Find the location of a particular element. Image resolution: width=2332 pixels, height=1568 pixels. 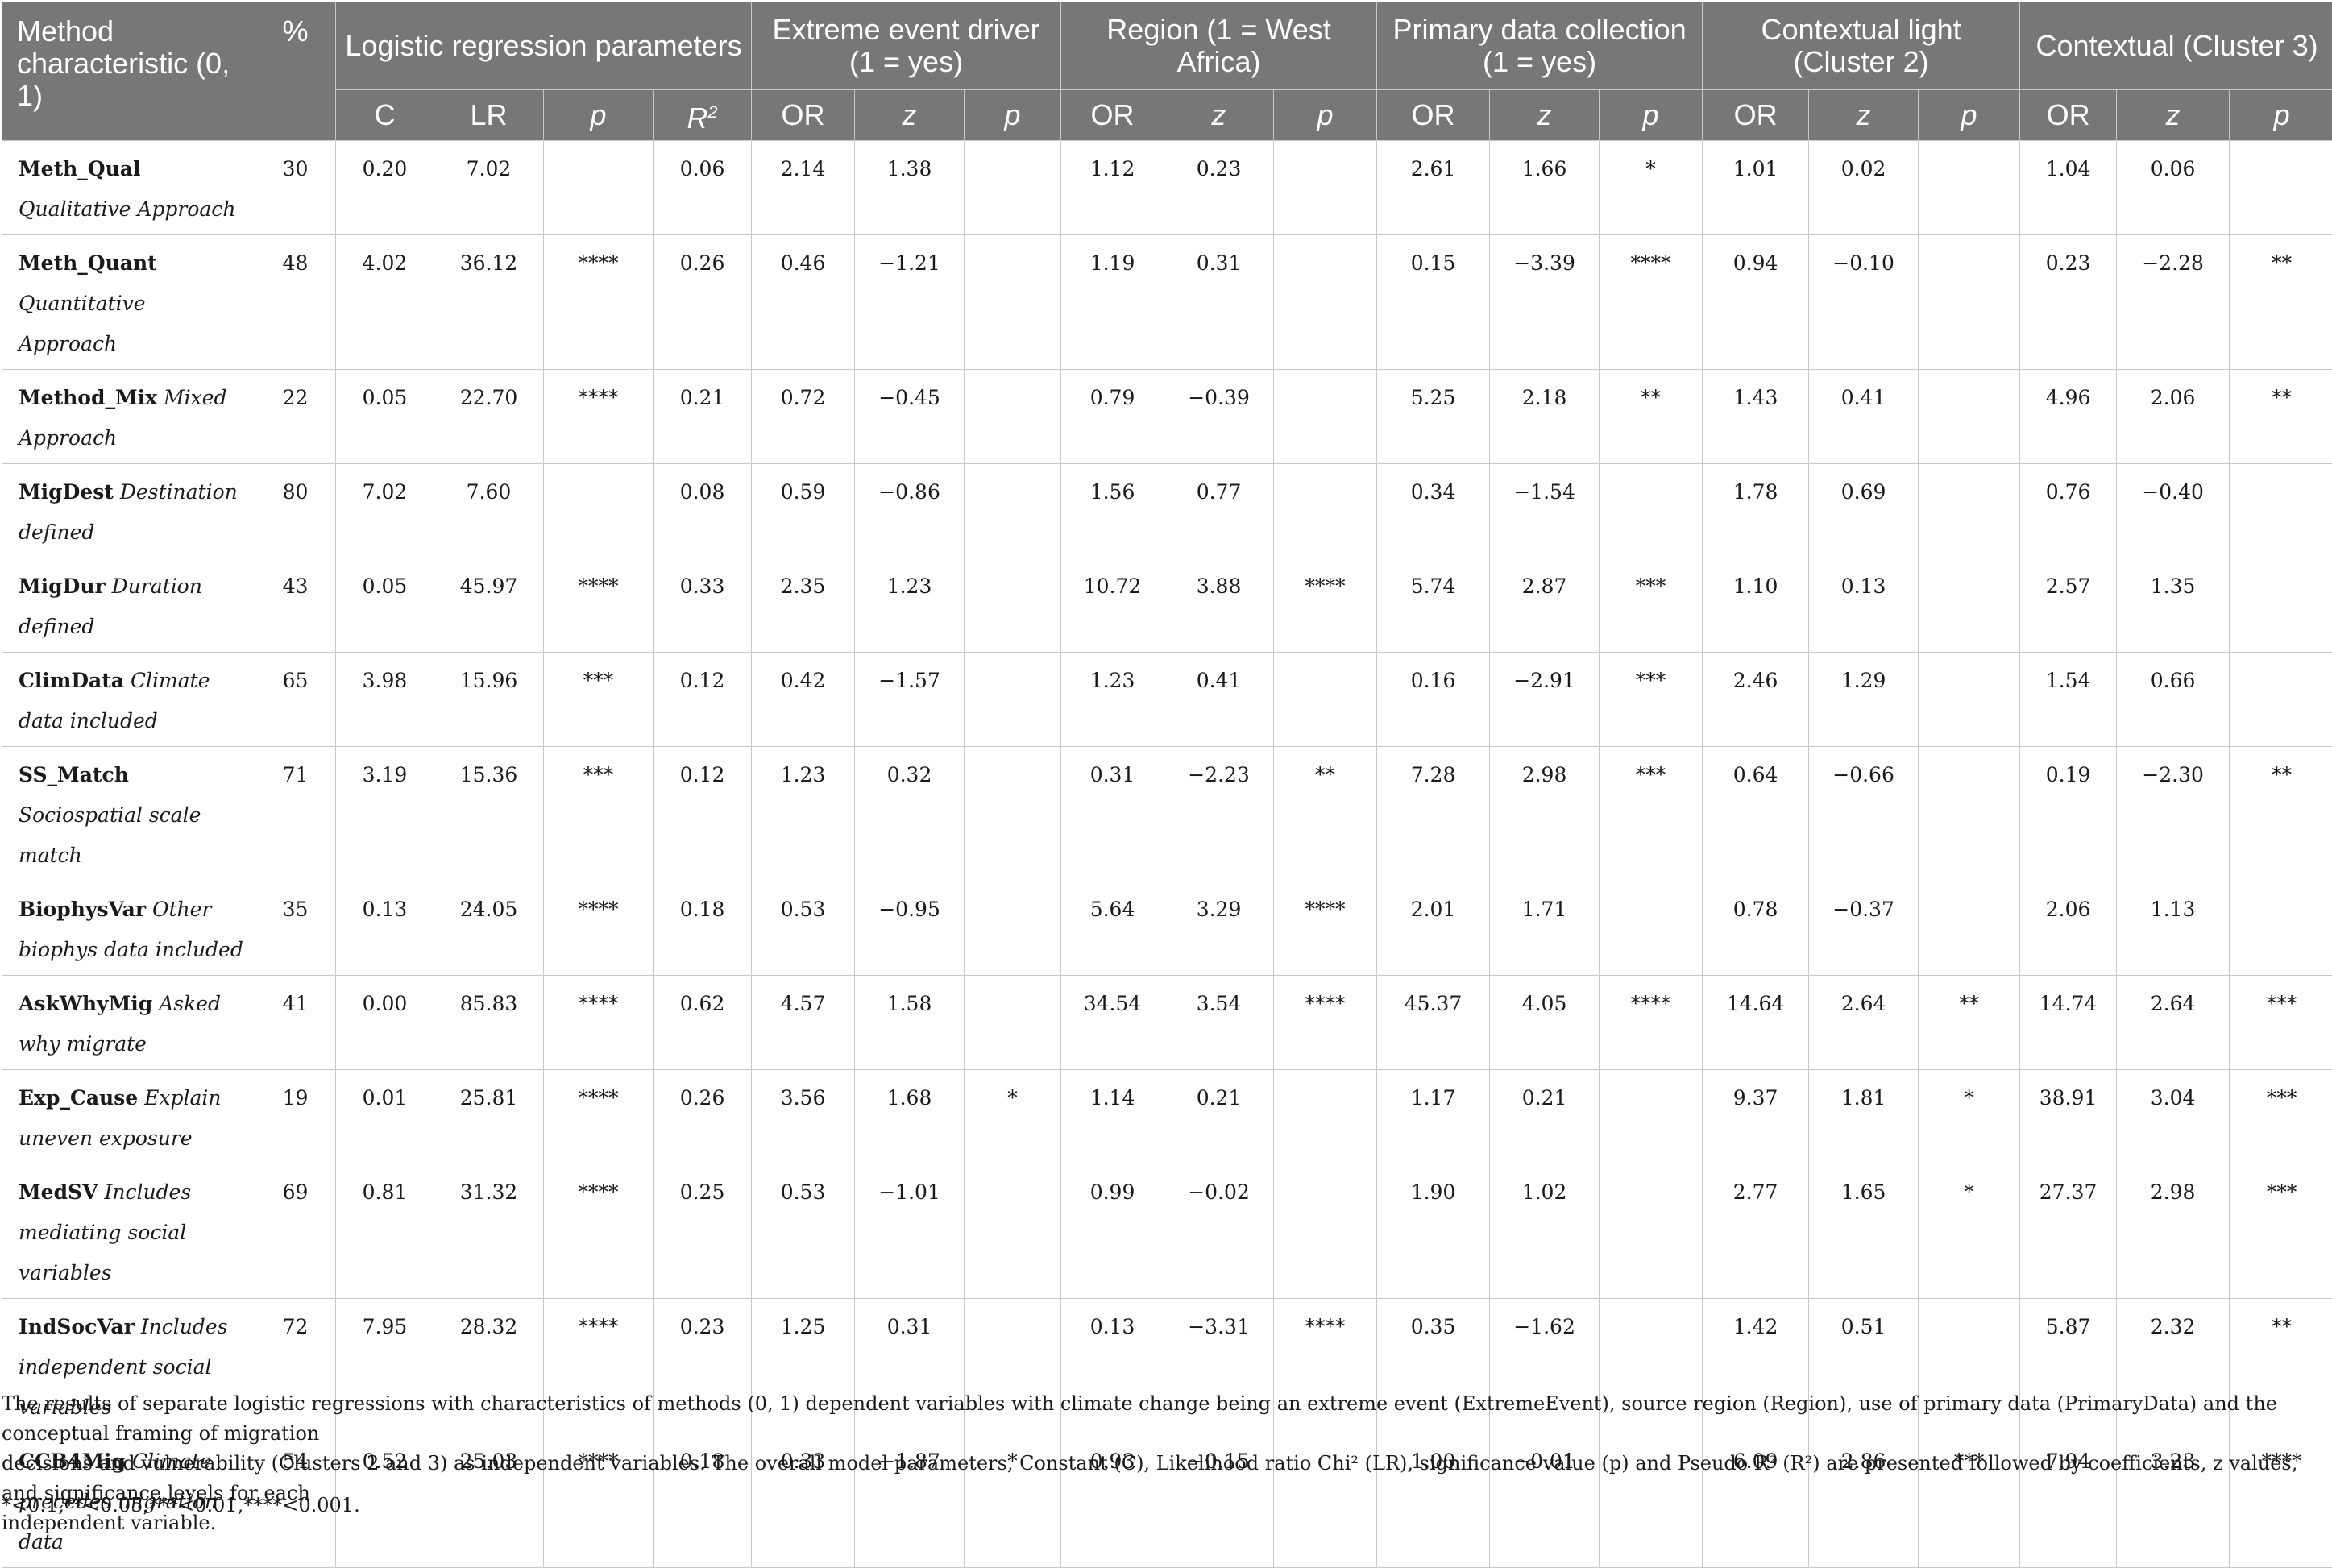

header-contextual-light: Contextual light (Cluster 2) is located at coordinates (1862, 46).